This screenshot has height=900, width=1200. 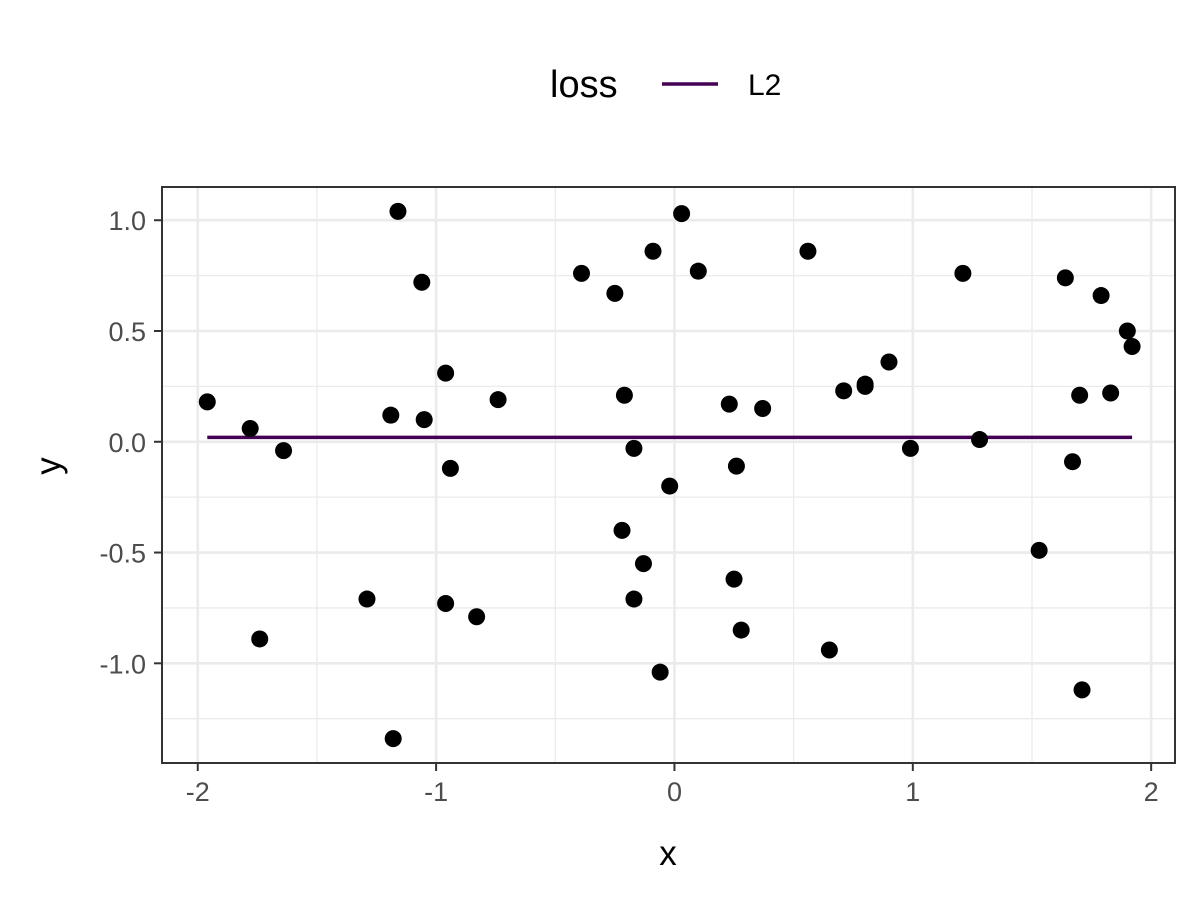 I want to click on y-tick-label: 0.5, so click(x=127, y=332).